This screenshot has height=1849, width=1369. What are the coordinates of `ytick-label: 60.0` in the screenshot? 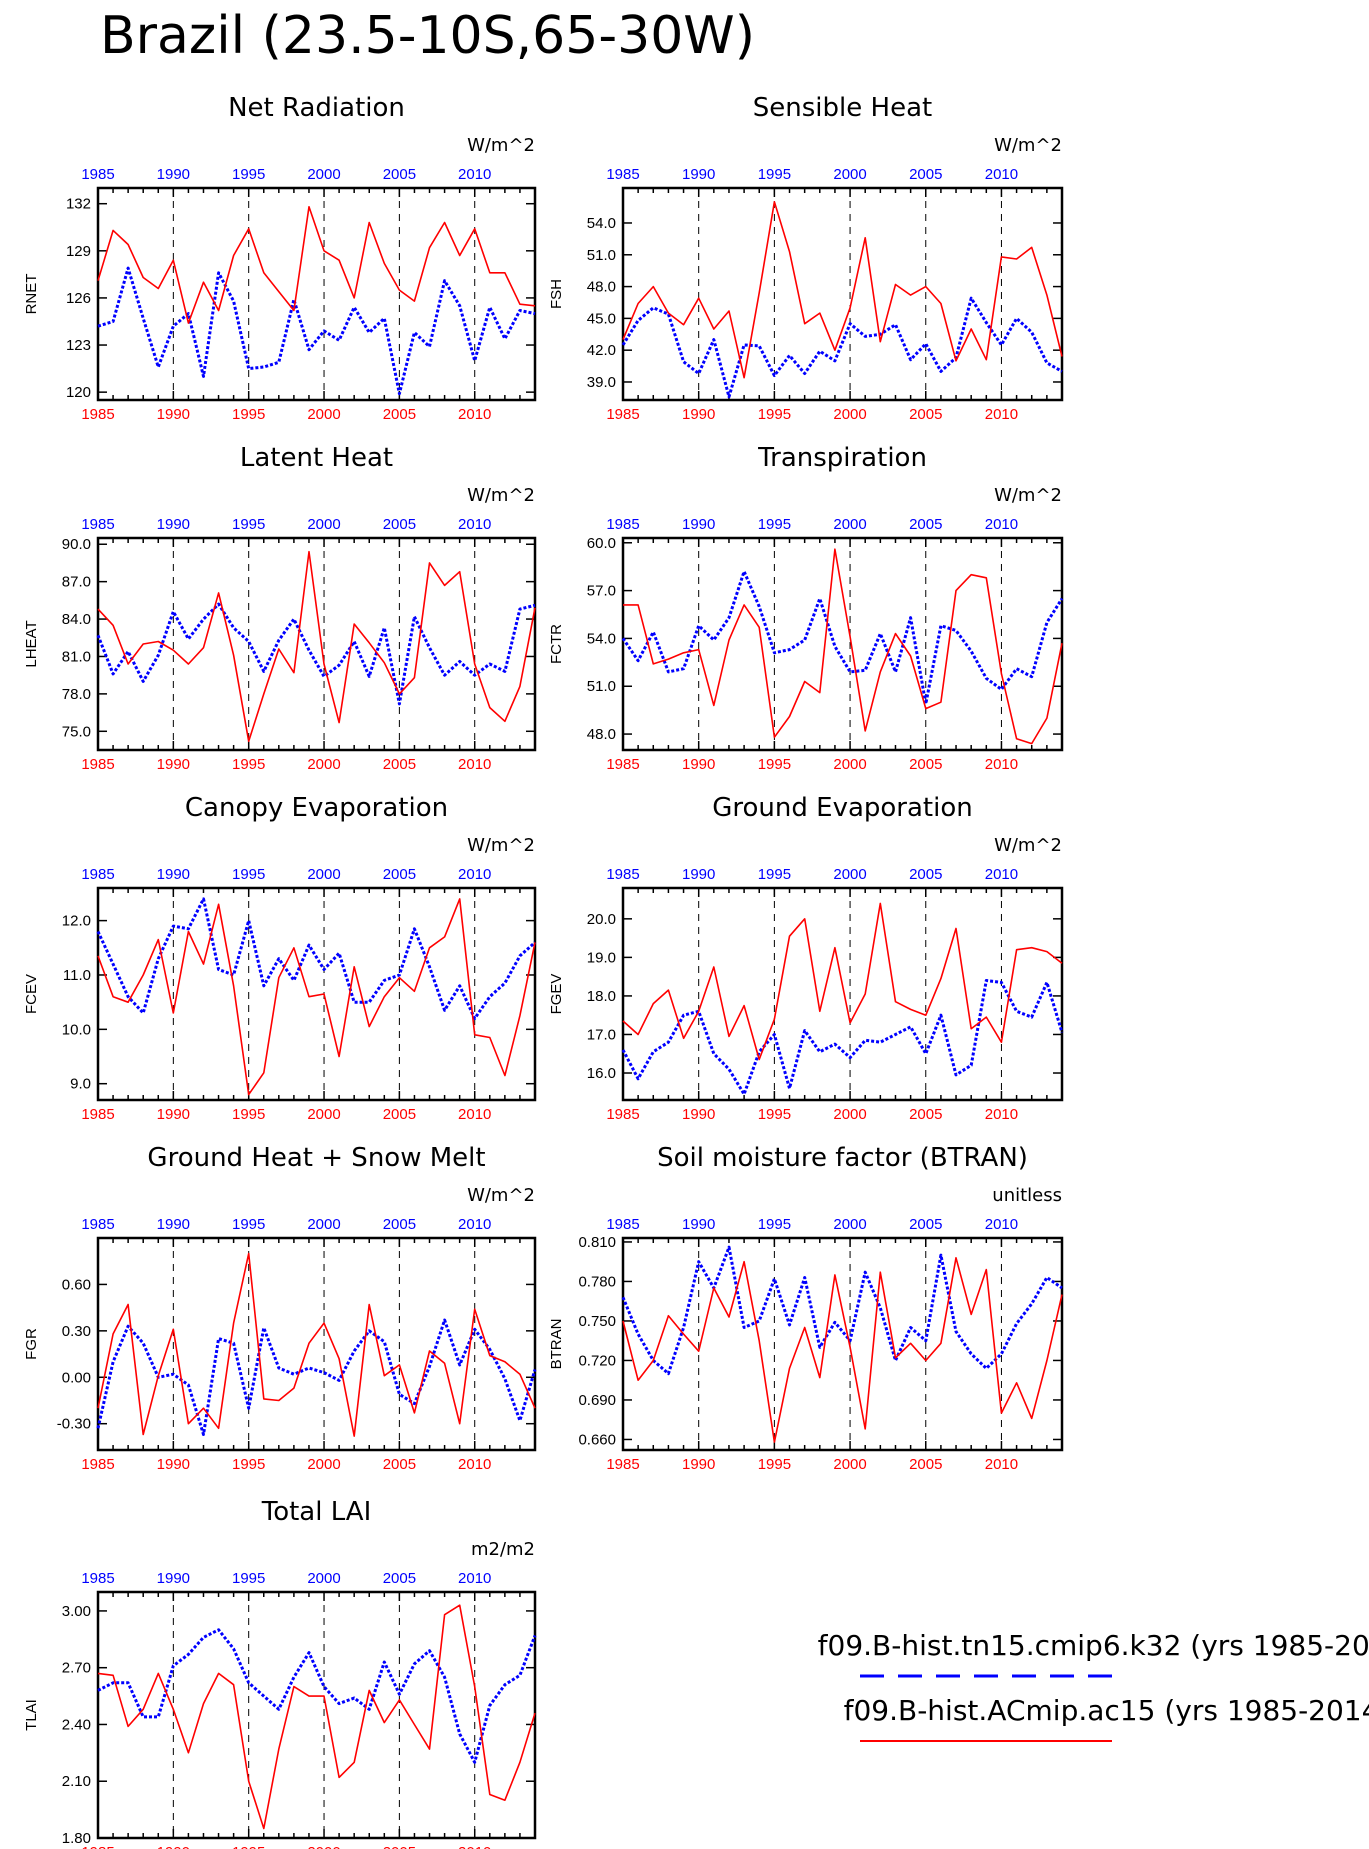 It's located at (601, 543).